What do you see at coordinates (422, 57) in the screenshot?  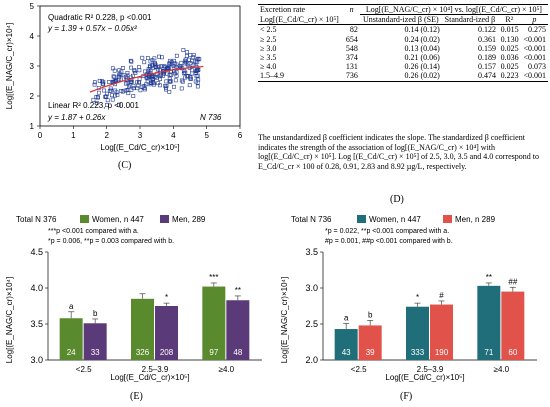 I see `cell-b: 0.21 (0.06)` at bounding box center [422, 57].